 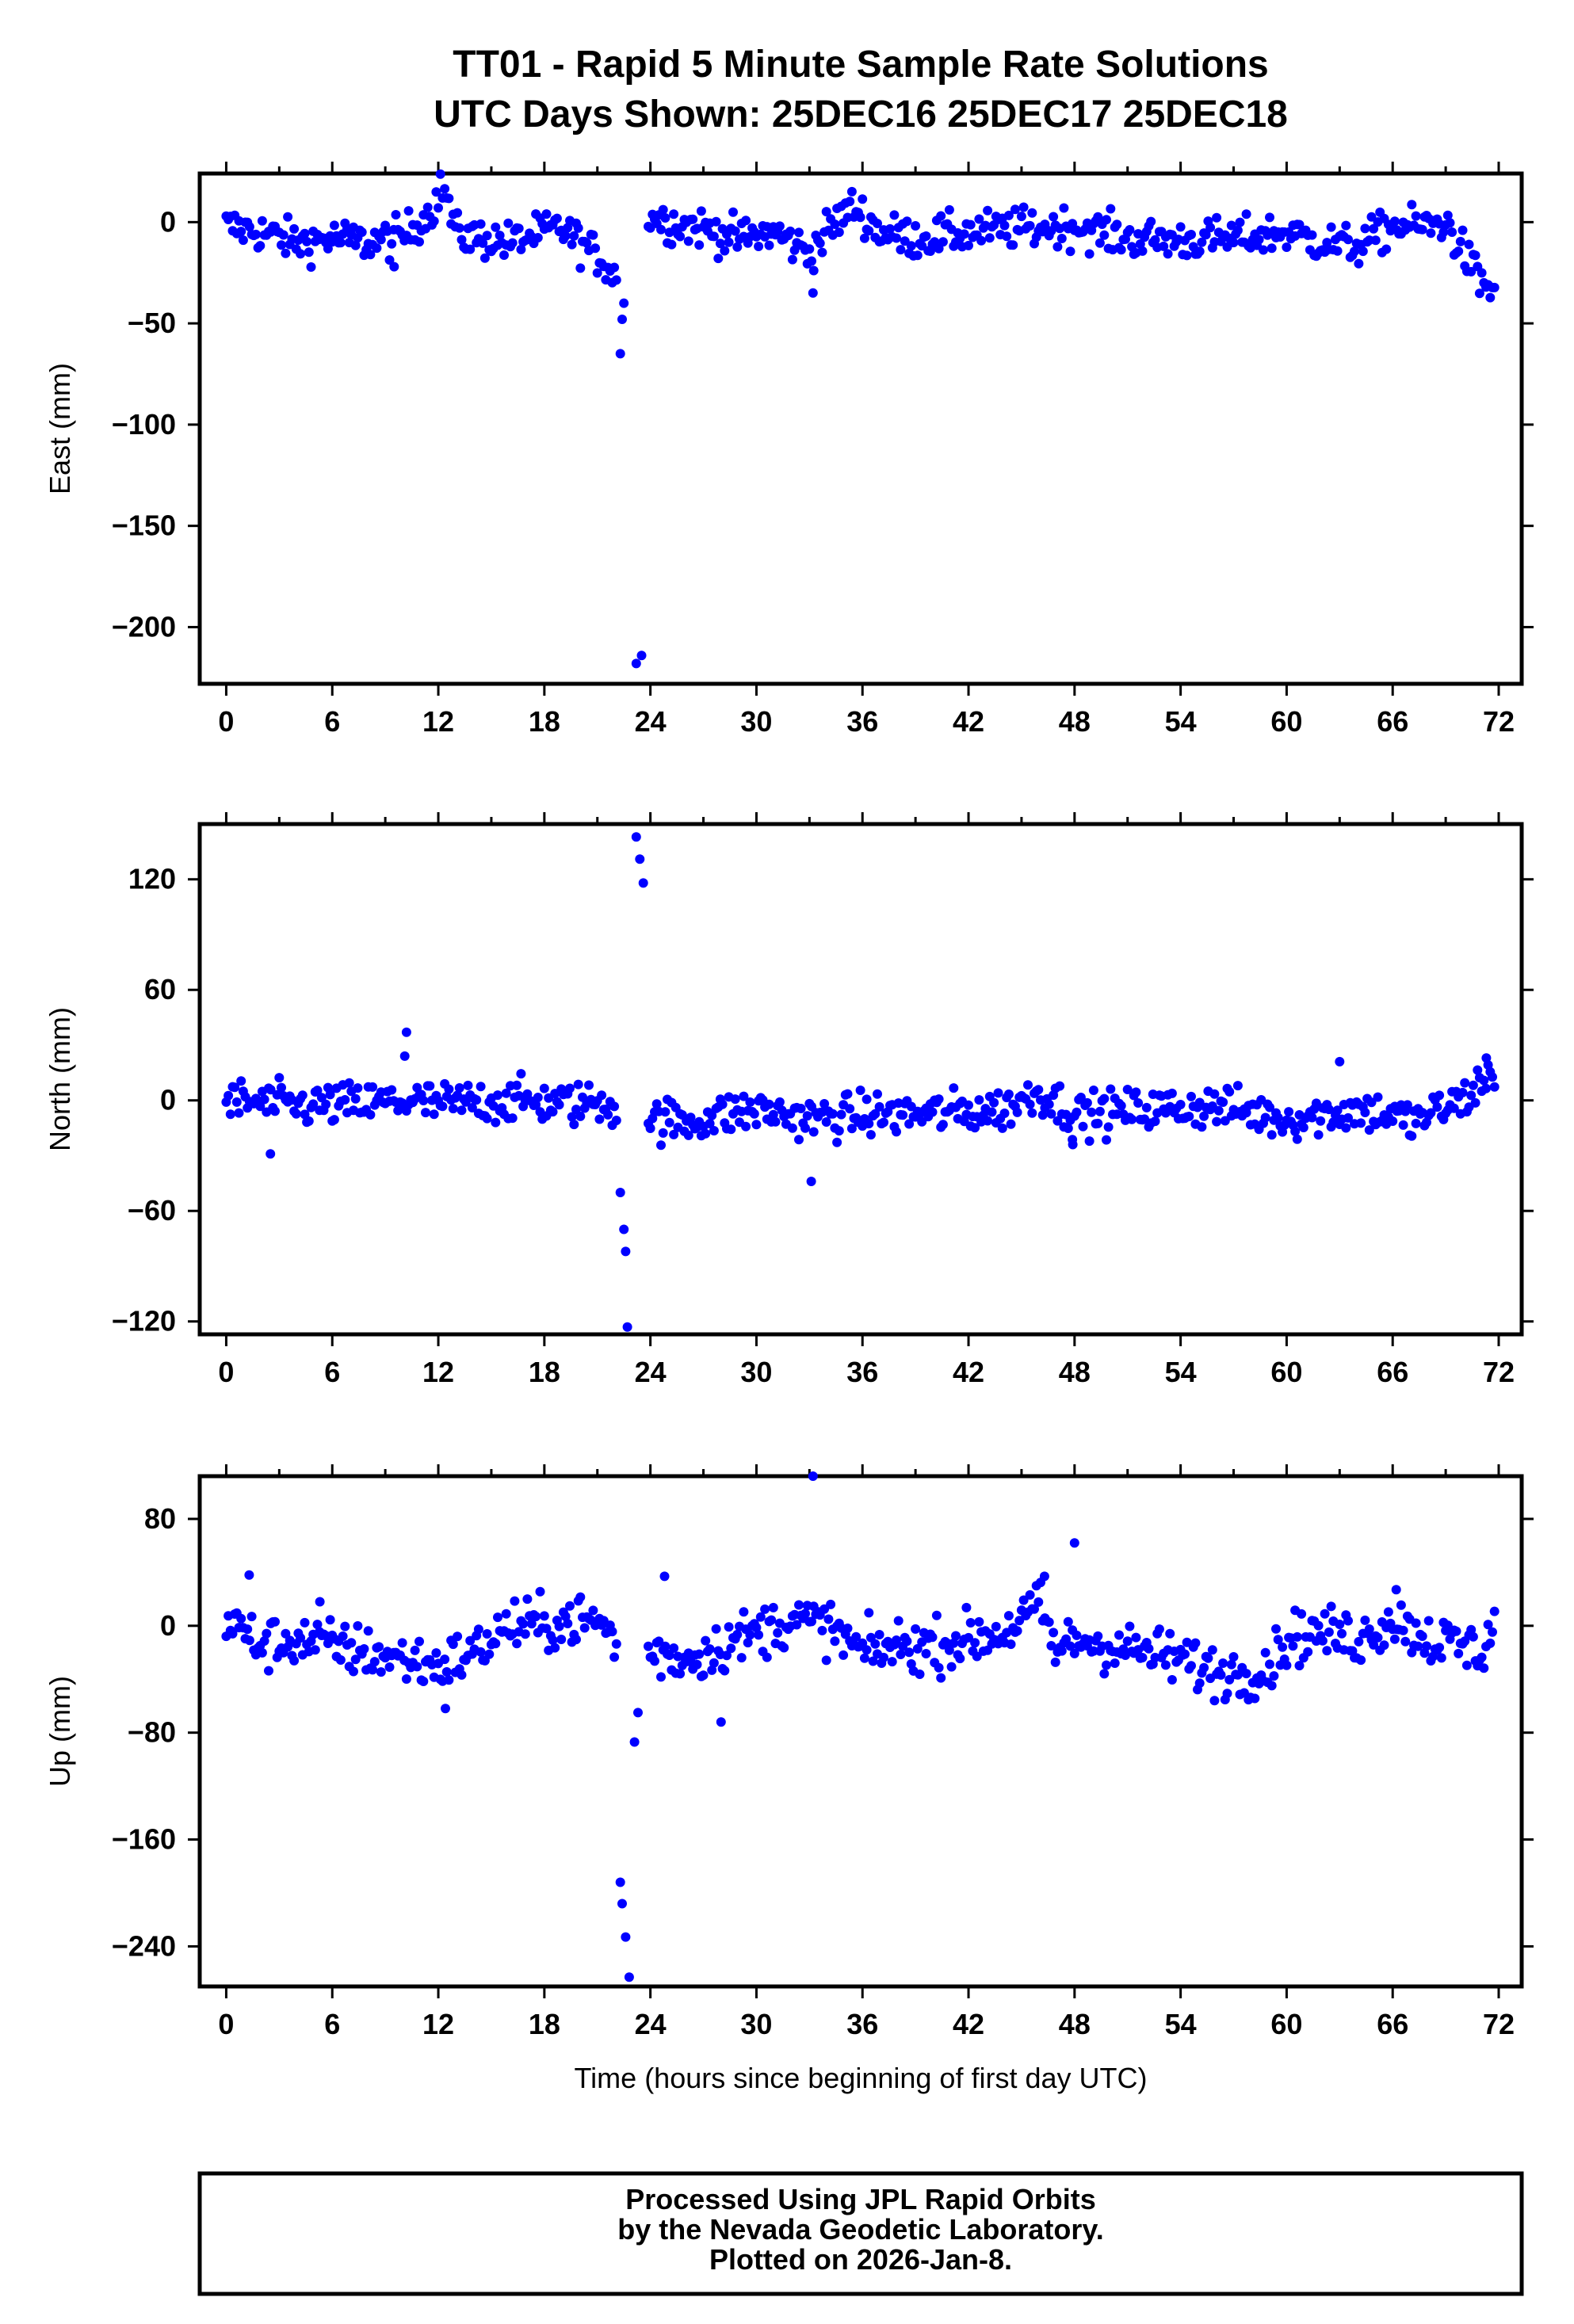 What do you see at coordinates (144, 1839) in the screenshot?
I see `y-tick-label: −160` at bounding box center [144, 1839].